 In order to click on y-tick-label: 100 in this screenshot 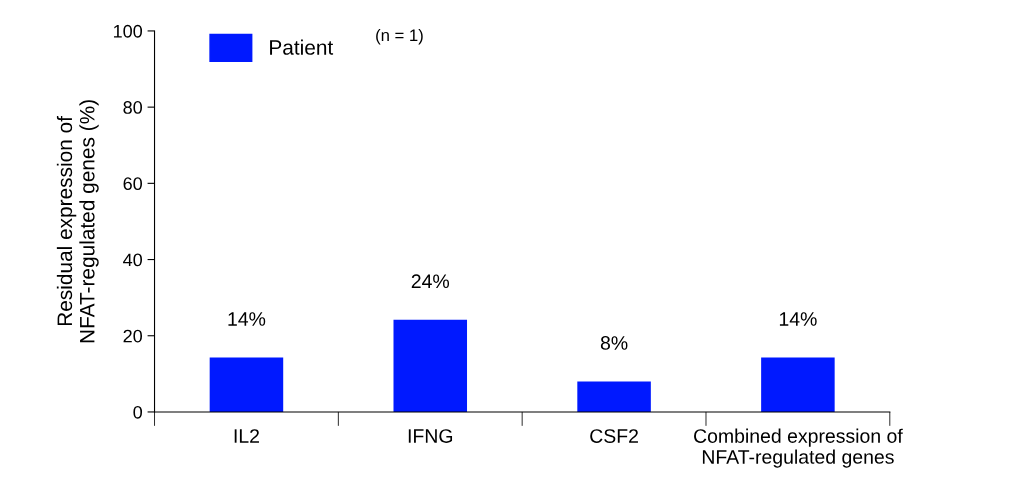, I will do `click(128, 31)`.